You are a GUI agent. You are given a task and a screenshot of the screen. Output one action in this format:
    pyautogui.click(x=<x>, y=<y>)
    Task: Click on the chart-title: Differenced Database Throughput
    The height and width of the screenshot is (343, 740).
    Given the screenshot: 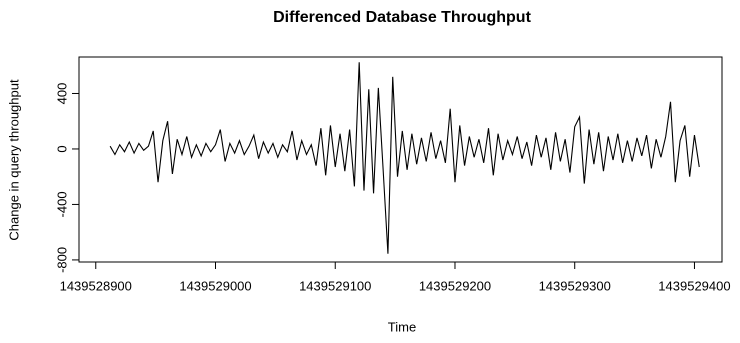 What is the action you would take?
    pyautogui.click(x=402, y=17)
    